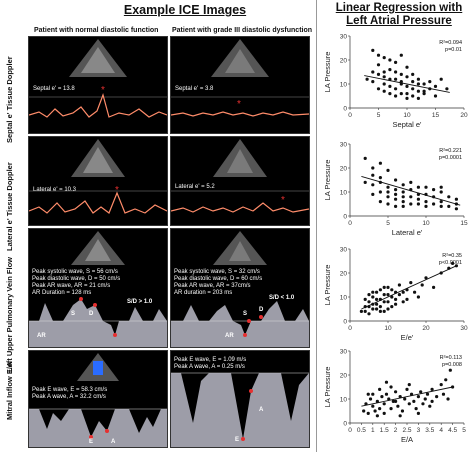 The height and width of the screenshot is (452, 474). What do you see at coordinates (240, 78) in the screenshot?
I see `septal-grade3-image: *` at bounding box center [240, 78].